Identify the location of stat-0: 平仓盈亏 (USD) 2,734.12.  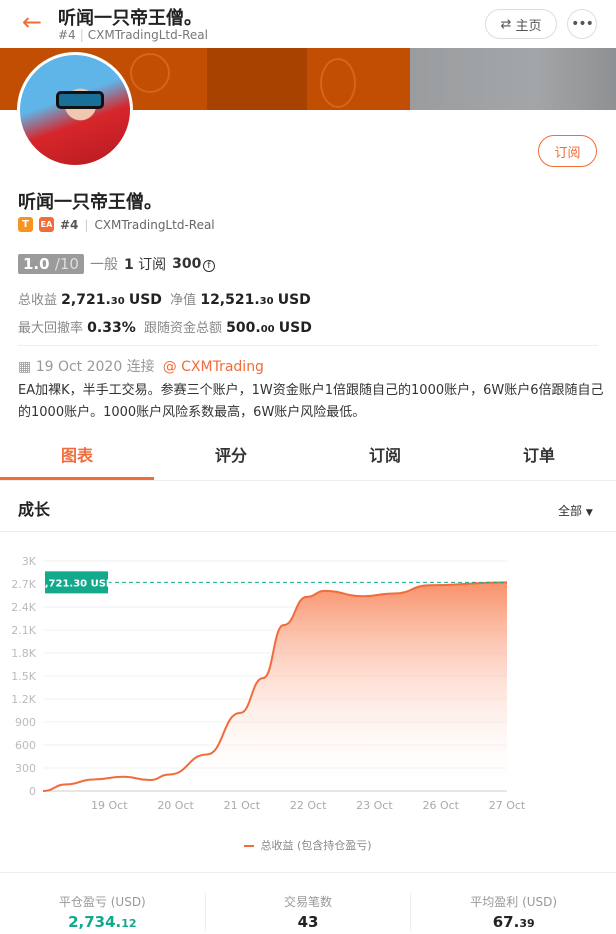
(103, 912).